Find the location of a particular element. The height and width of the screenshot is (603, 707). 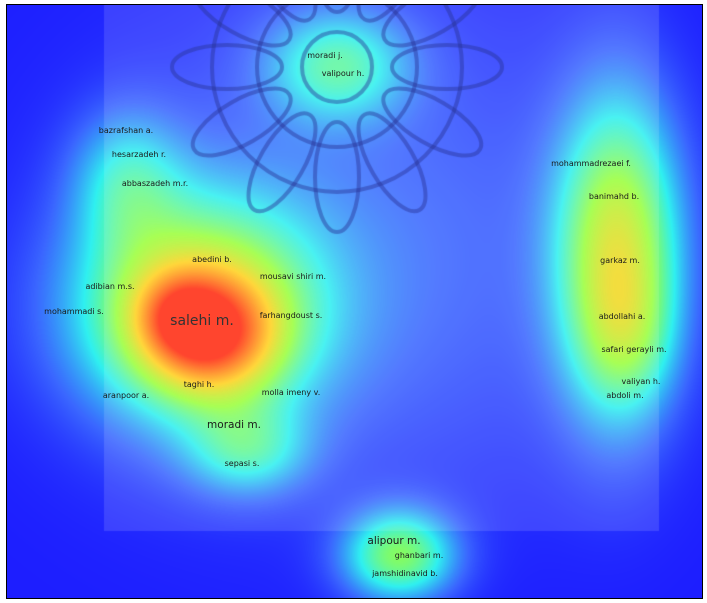

author-banimahd-b: banimahd b. is located at coordinates (614, 196).